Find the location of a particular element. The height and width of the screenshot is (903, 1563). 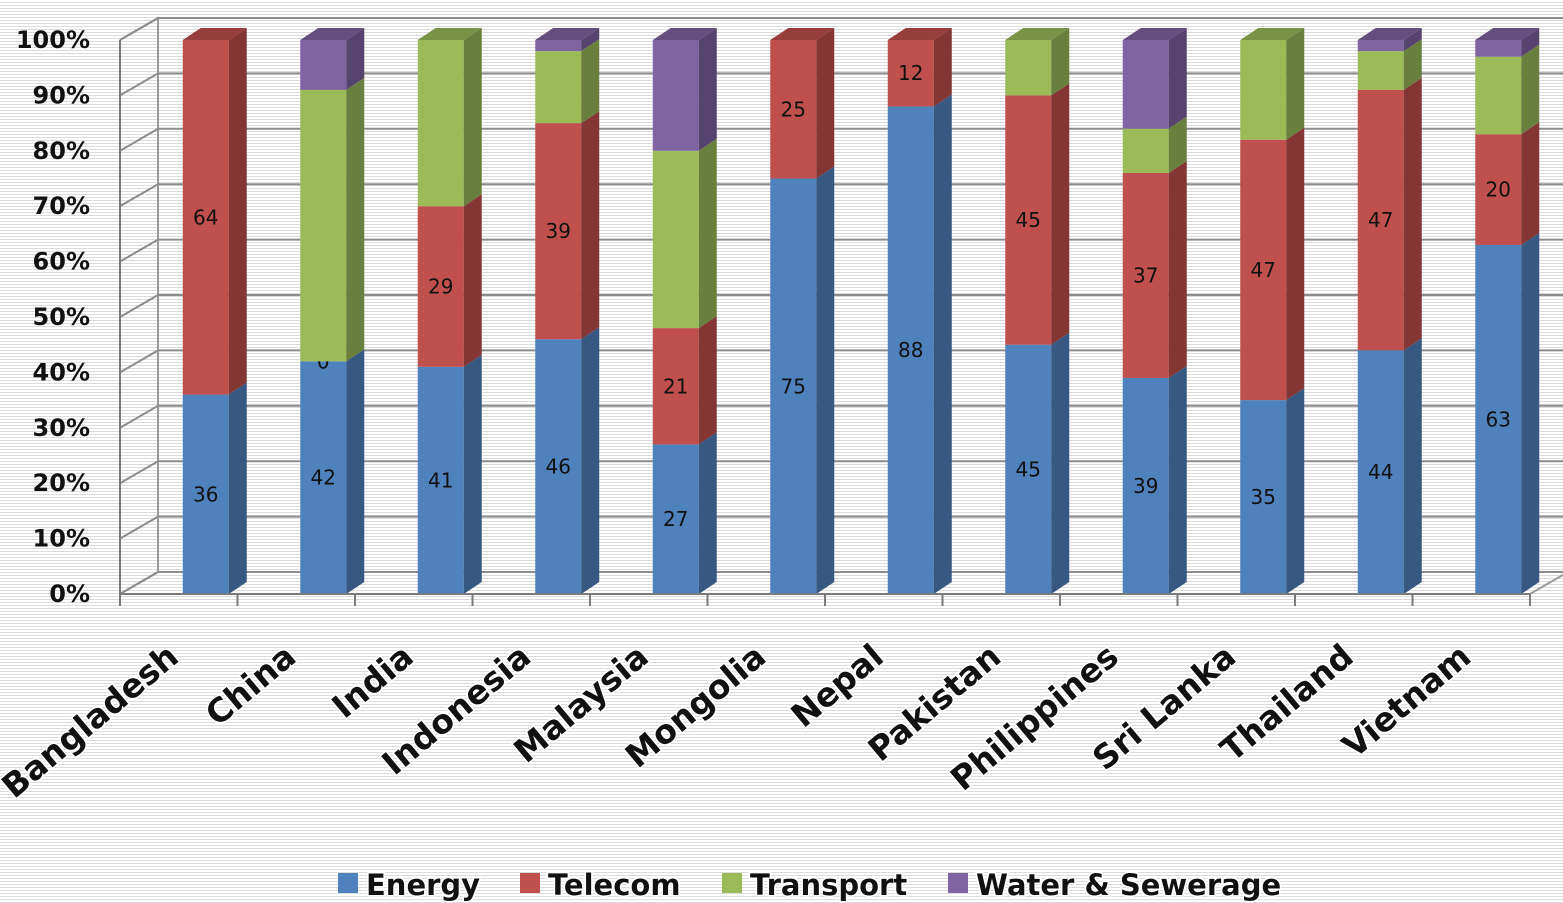

data-label: 37 is located at coordinates (1145, 275).